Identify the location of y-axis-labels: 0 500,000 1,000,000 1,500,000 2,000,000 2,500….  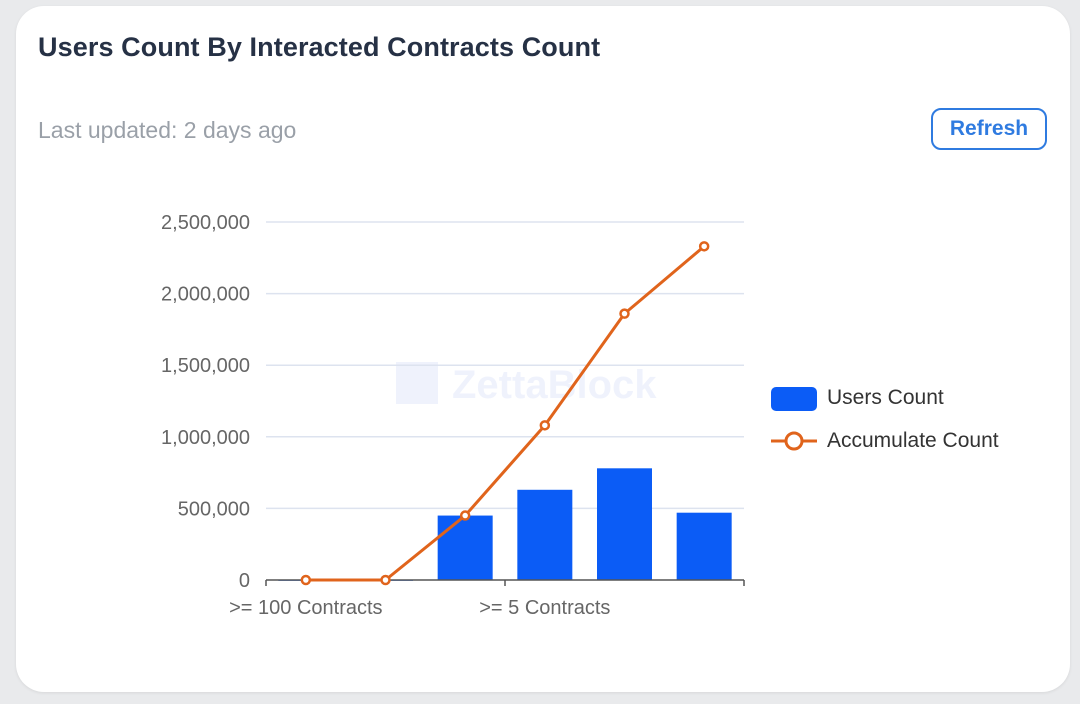
(205, 402).